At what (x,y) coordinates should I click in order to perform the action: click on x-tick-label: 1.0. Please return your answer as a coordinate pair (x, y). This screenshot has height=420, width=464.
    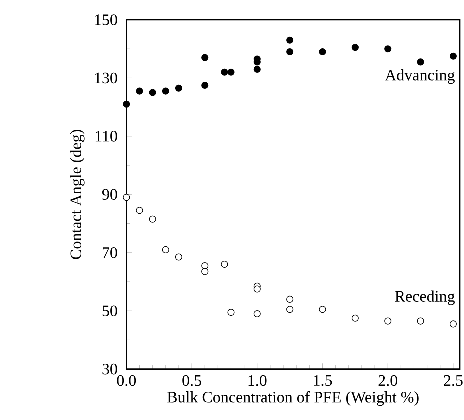
    Looking at the image, I should click on (257, 380).